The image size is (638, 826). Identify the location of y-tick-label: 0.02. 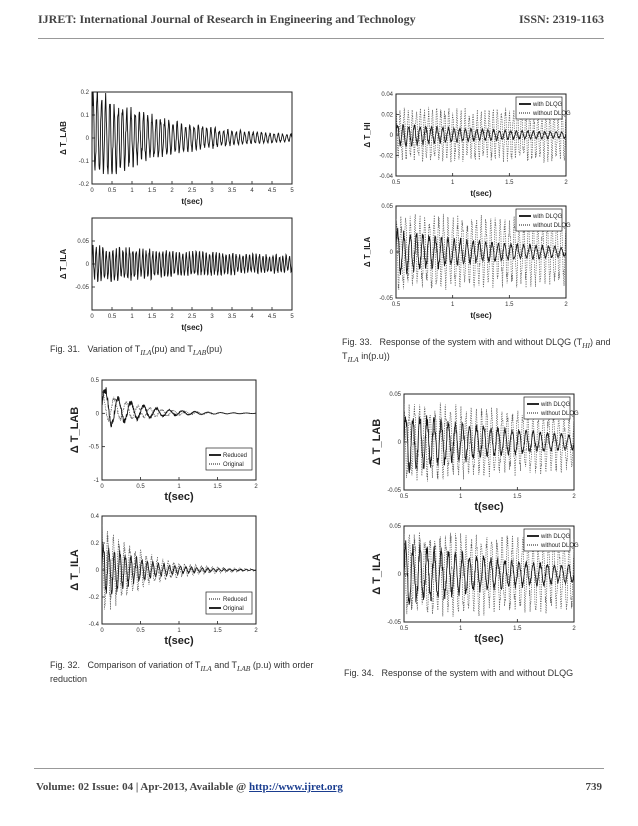
(387, 116).